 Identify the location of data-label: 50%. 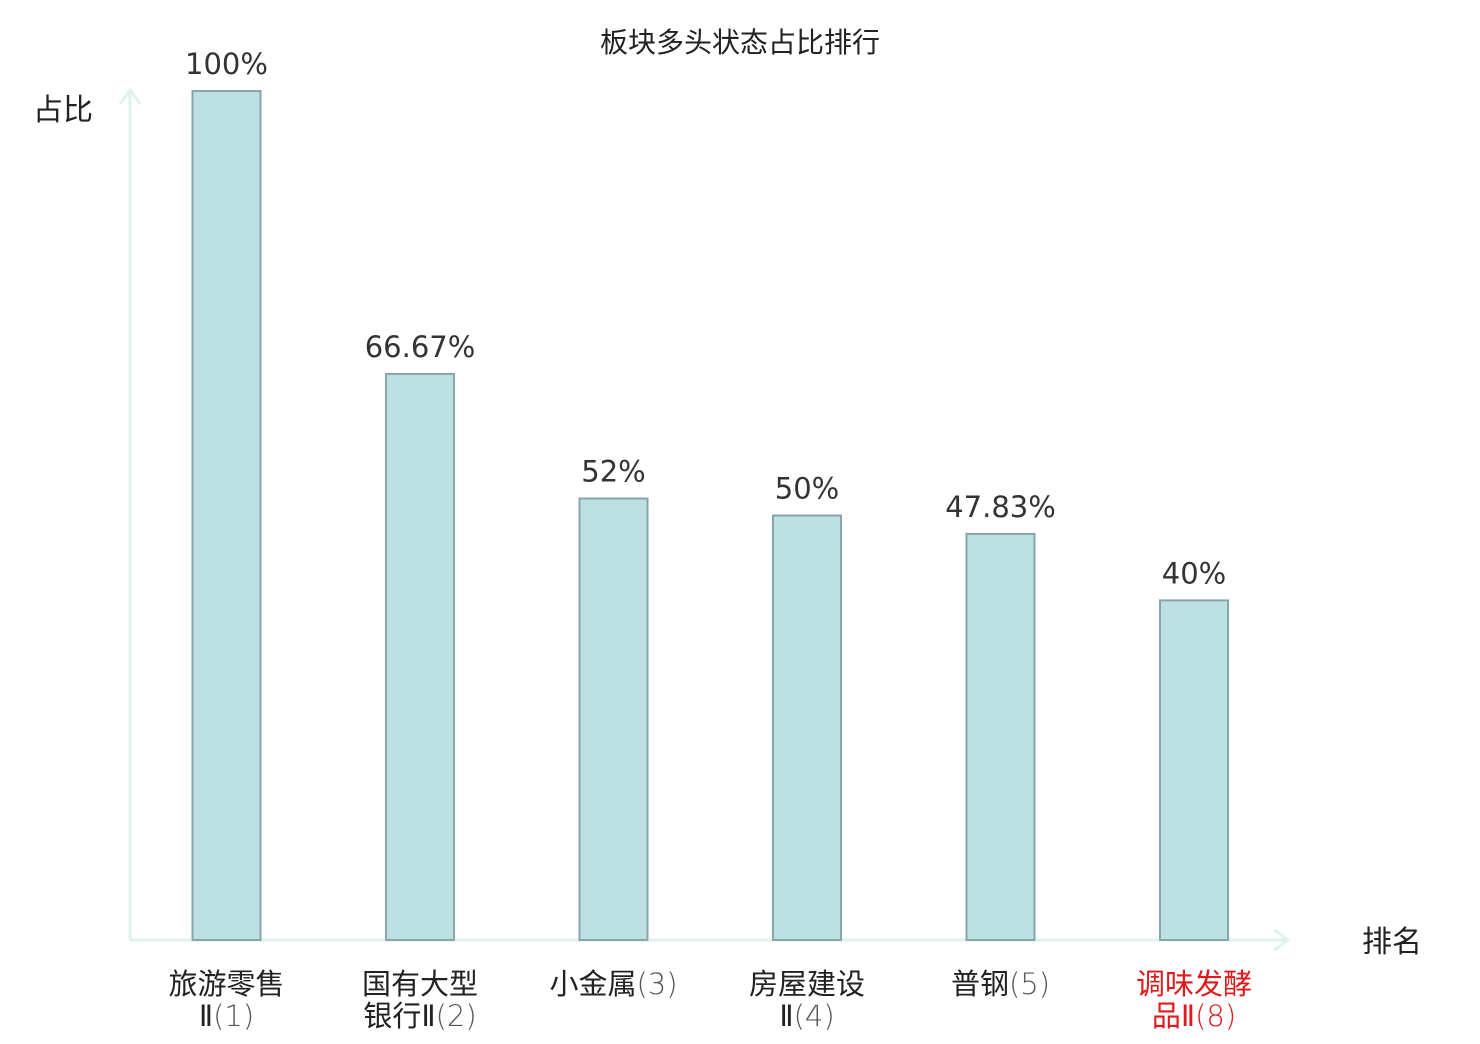
(807, 489).